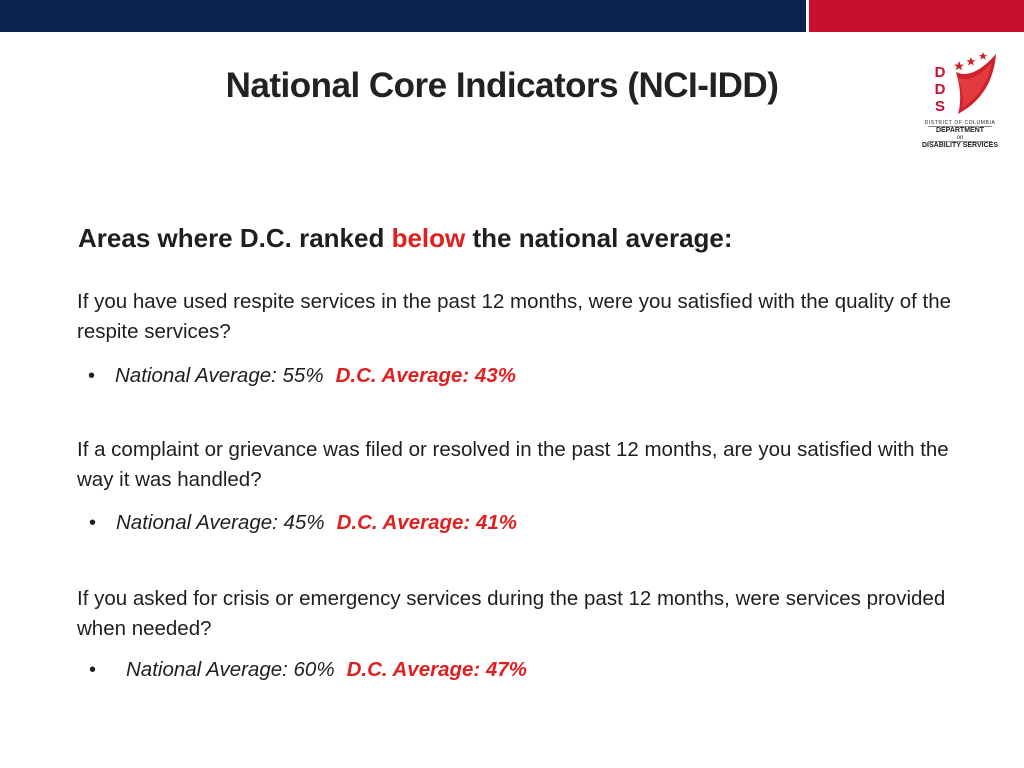 The width and height of the screenshot is (1024, 768). Describe the element at coordinates (960, 141) in the screenshot. I see `logo-rule-bottom` at that location.